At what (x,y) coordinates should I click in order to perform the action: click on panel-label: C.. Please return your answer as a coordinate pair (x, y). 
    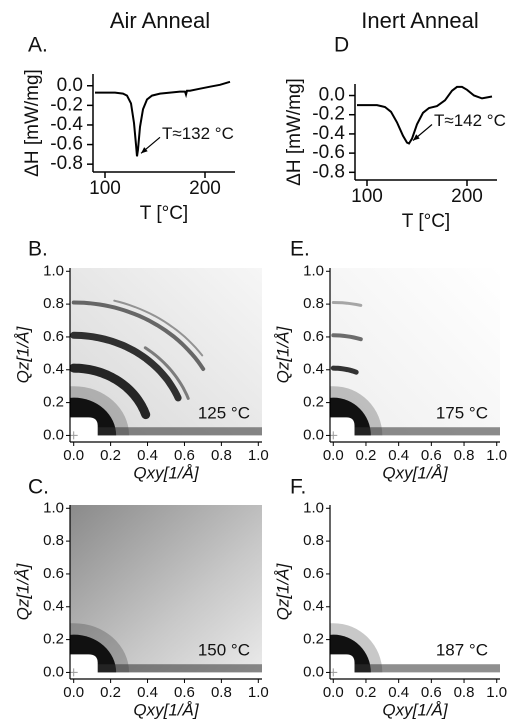
    Looking at the image, I should click on (38, 487).